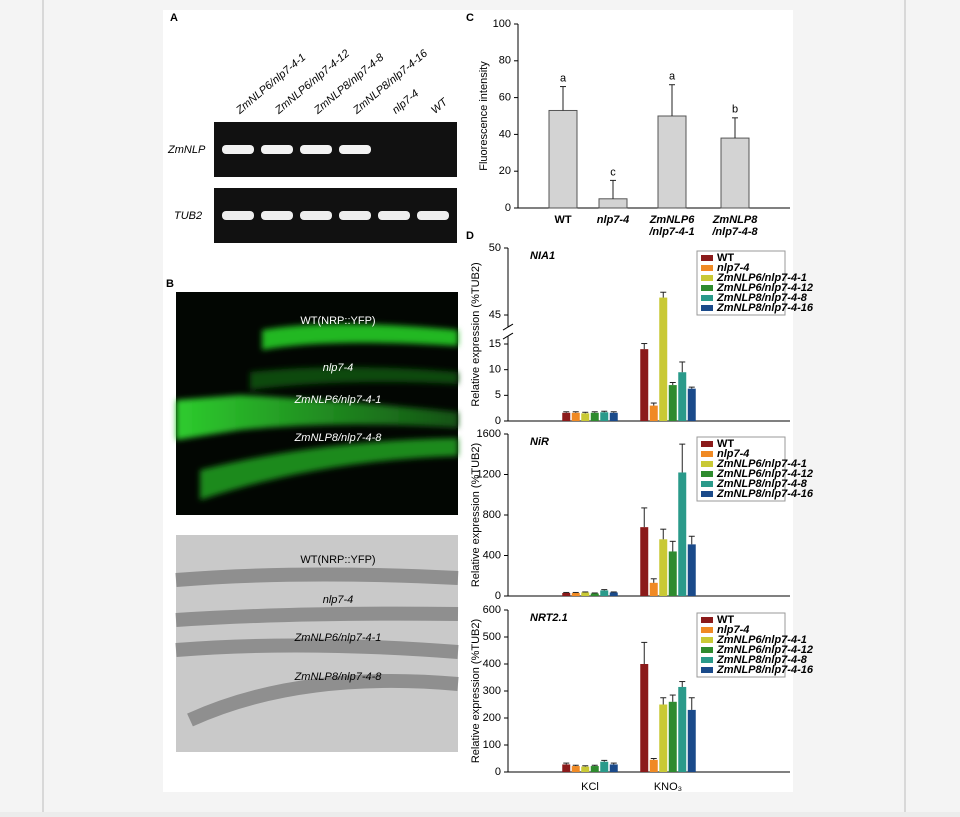 The height and width of the screenshot is (817, 960). I want to click on row-label: ZmNLP, so click(186, 150).